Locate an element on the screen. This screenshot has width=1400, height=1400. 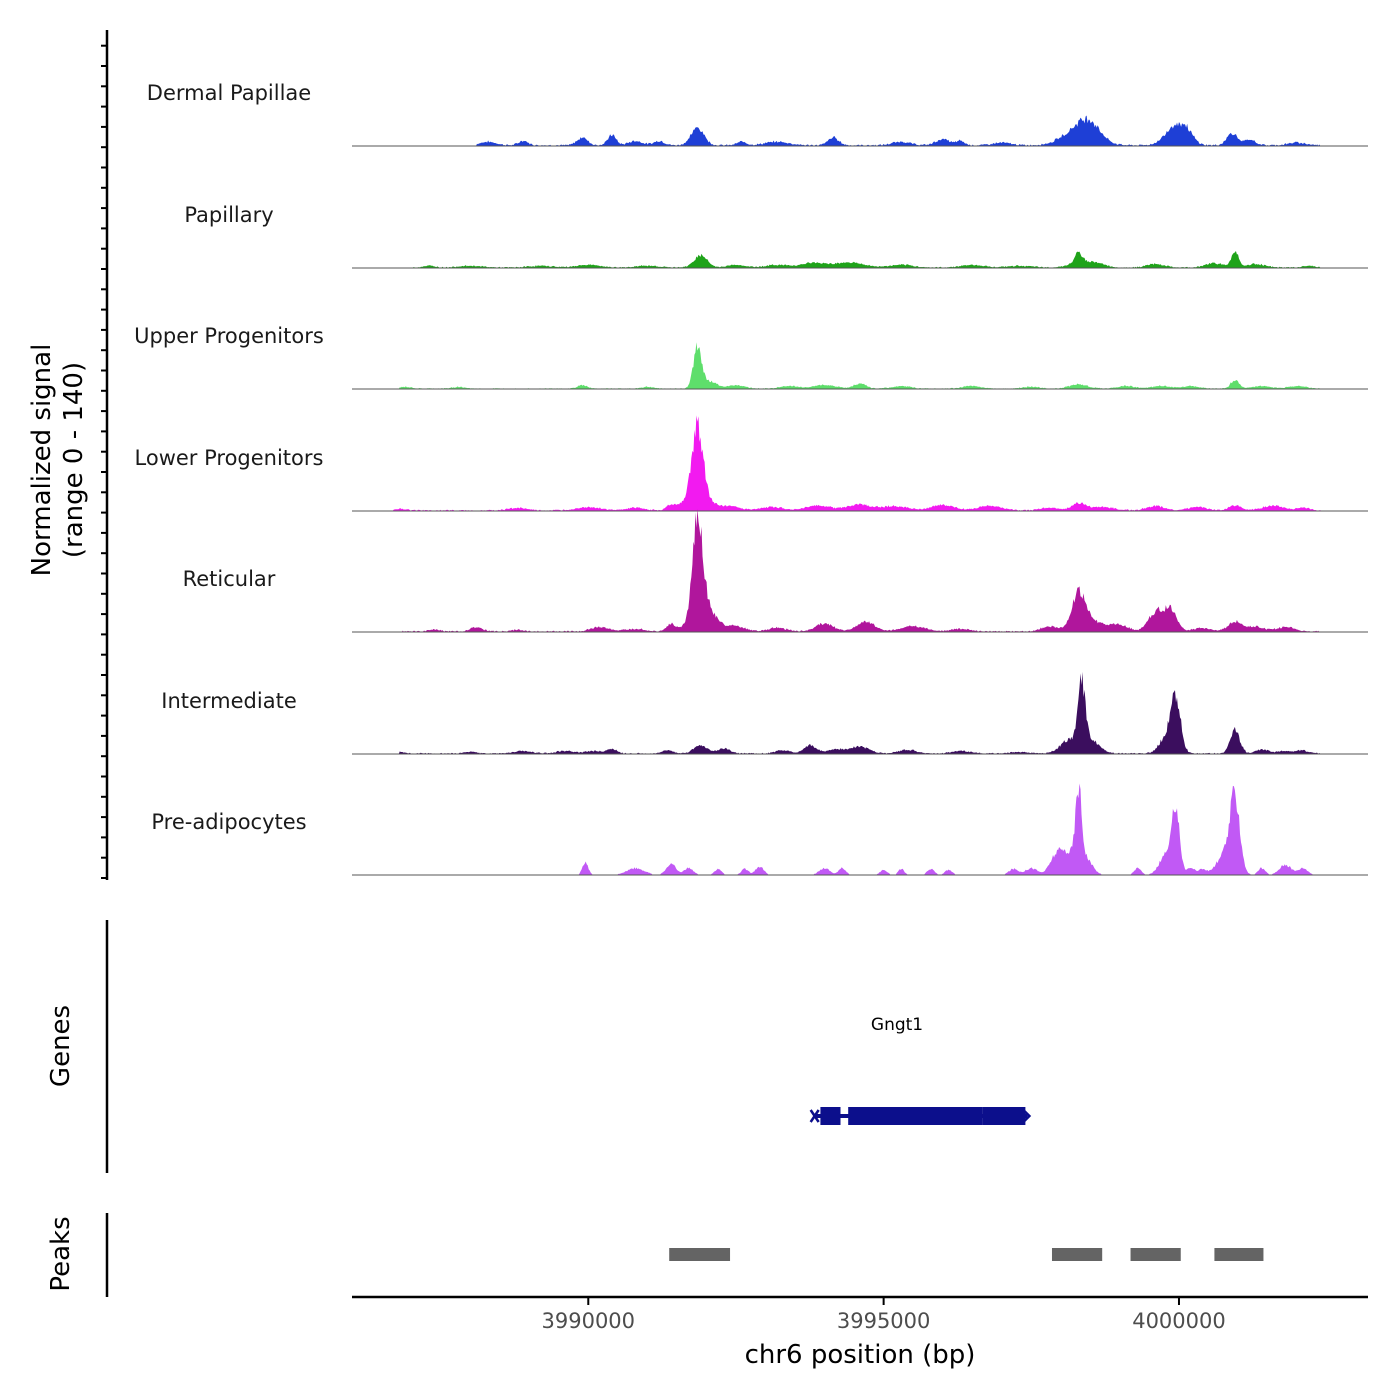
track-intermediate: Intermediate is located at coordinates (764, 713).